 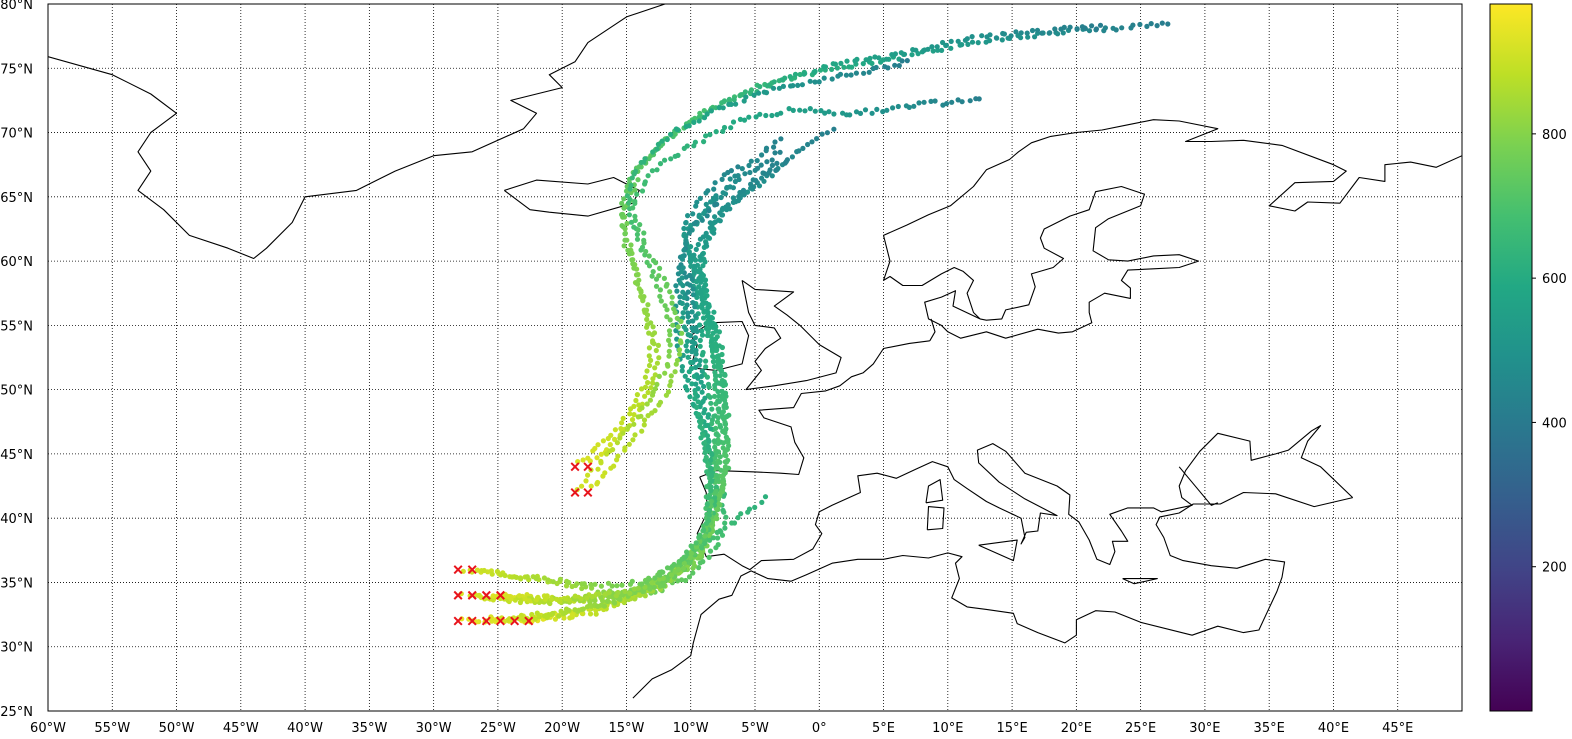 I want to click on y-tick-label: 65°N, so click(x=16, y=198).